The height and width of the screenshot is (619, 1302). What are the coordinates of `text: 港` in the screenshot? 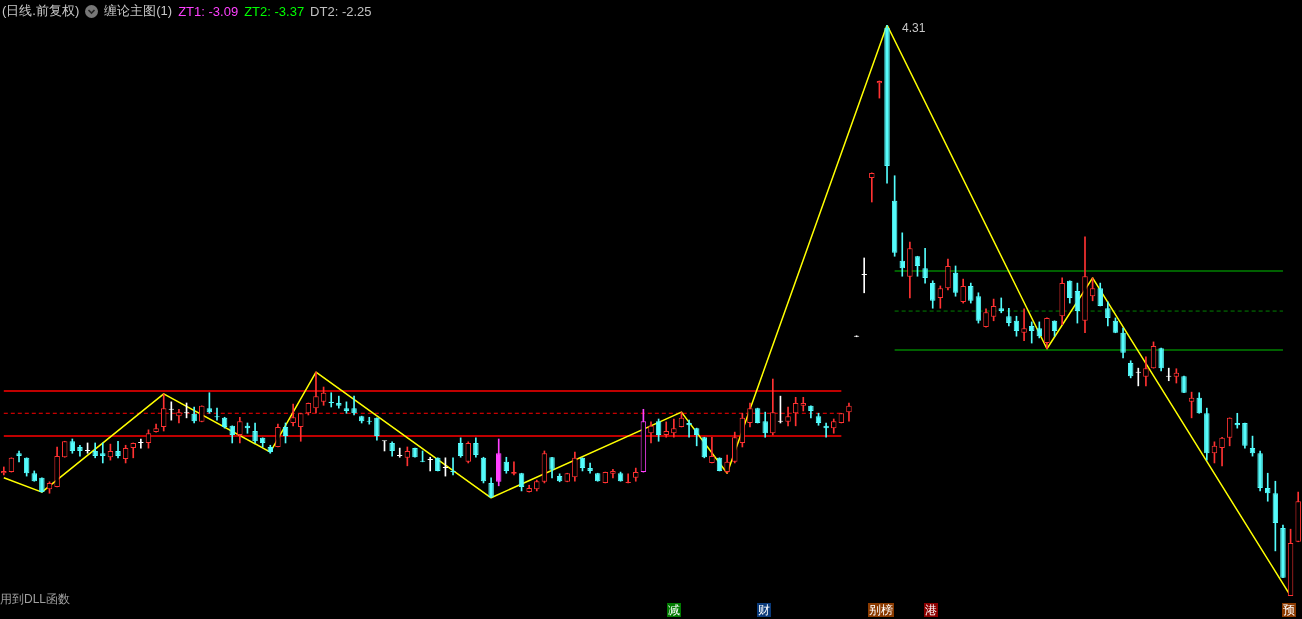 It's located at (931, 610).